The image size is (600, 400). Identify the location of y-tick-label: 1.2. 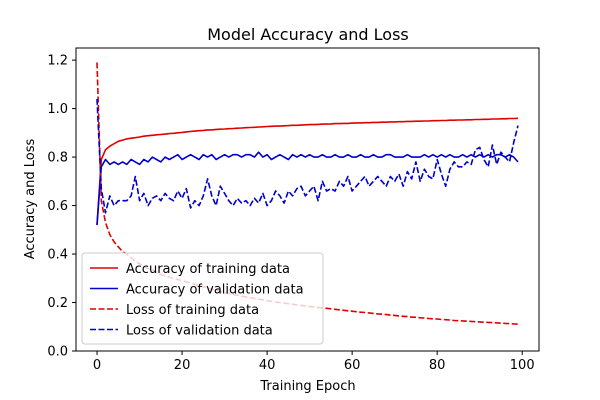
(57, 61).